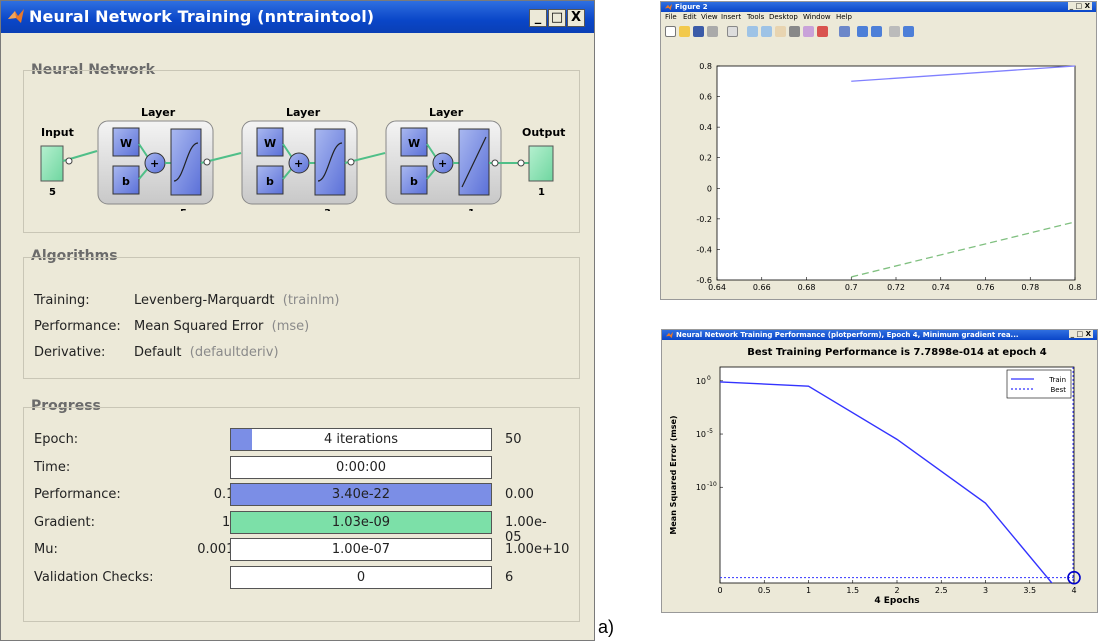 The height and width of the screenshot is (641, 1110). Describe the element at coordinates (126, 143) in the screenshot. I see `layer1-w: W` at that location.